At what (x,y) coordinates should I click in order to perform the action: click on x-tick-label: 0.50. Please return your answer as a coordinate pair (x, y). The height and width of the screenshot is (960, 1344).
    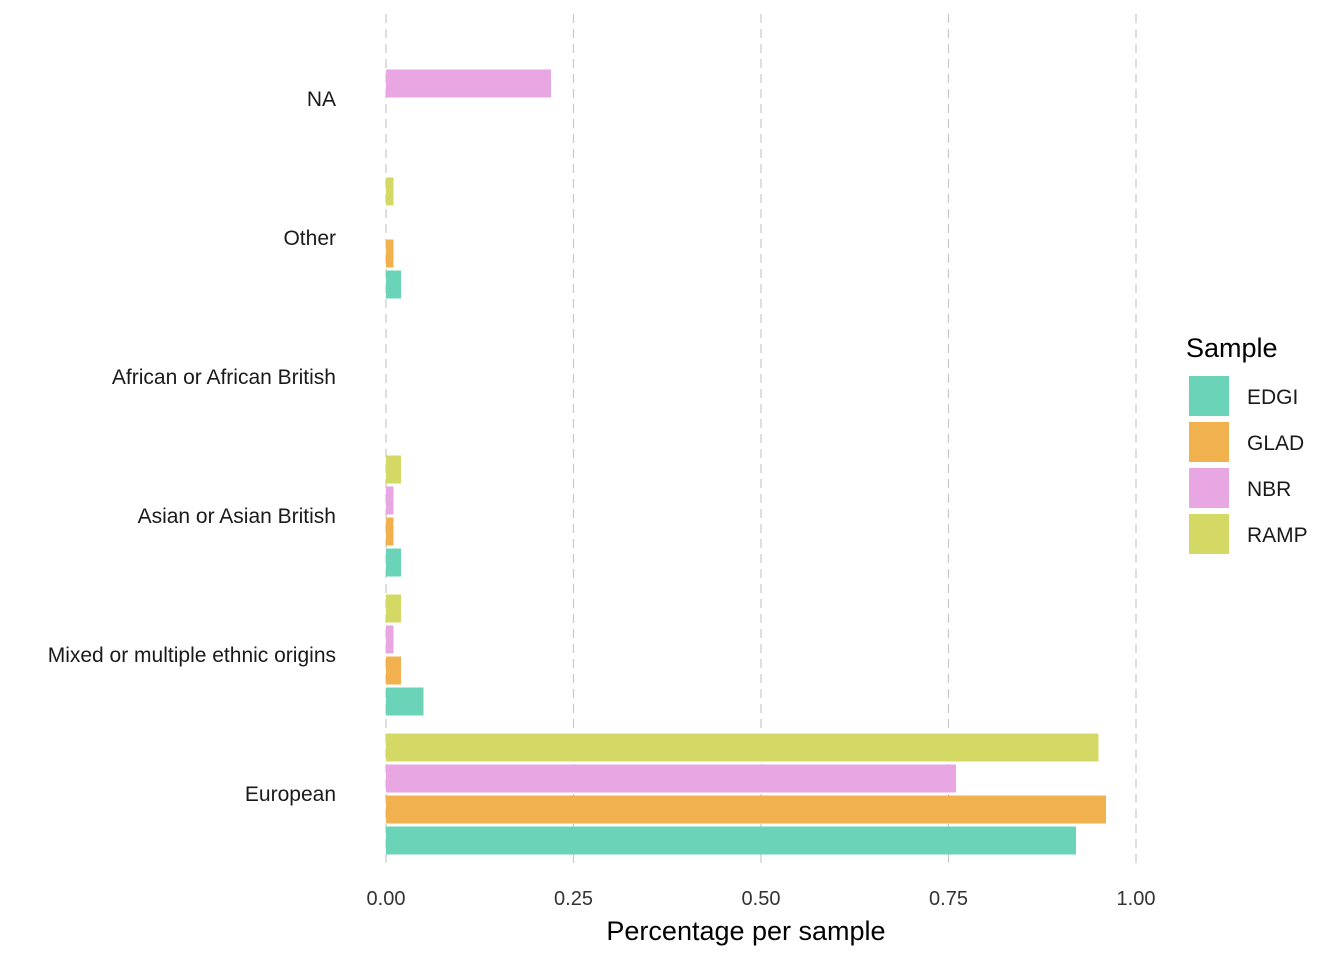
    Looking at the image, I should click on (761, 899).